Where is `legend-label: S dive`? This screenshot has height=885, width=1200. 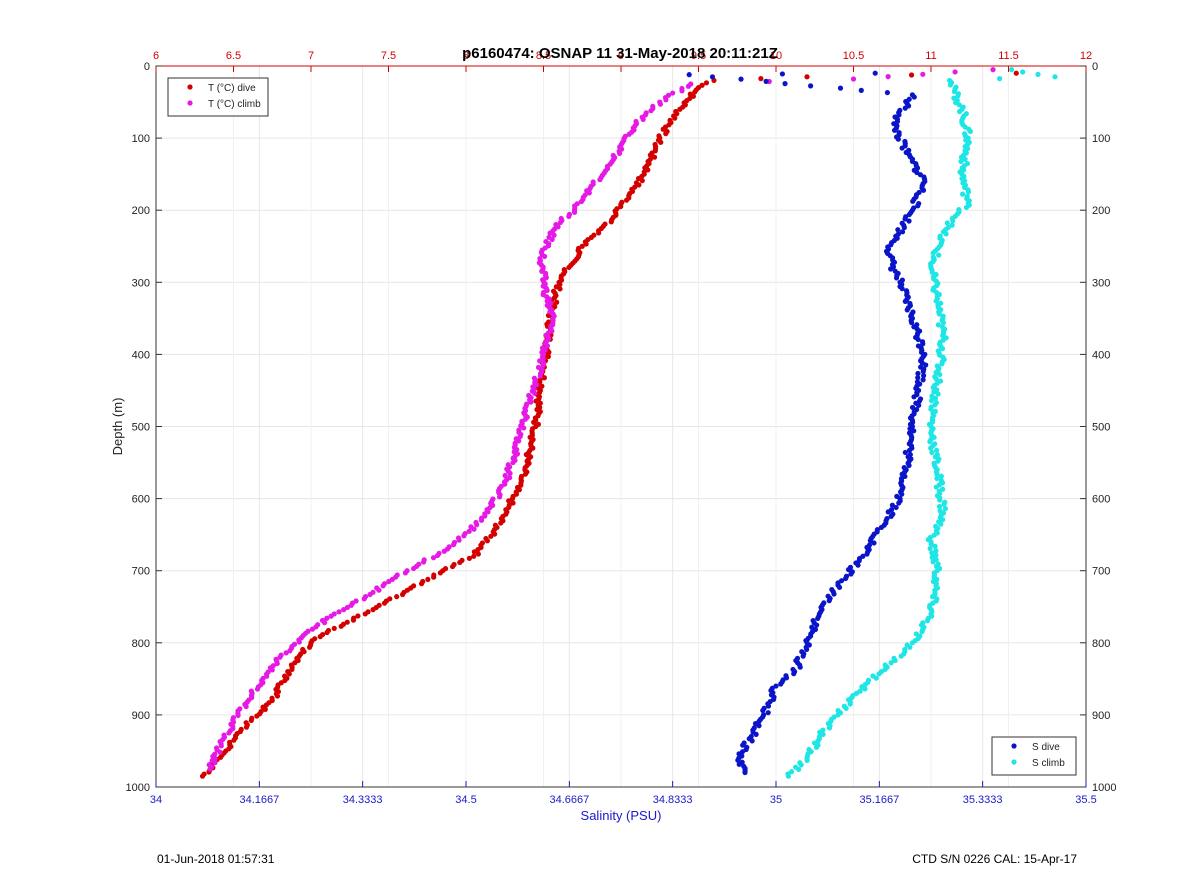
legend-label: S dive is located at coordinates (1046, 747).